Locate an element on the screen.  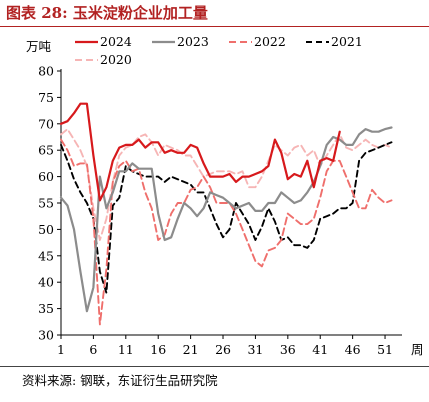
x-tick-label: 46 is located at coordinates (353, 349).